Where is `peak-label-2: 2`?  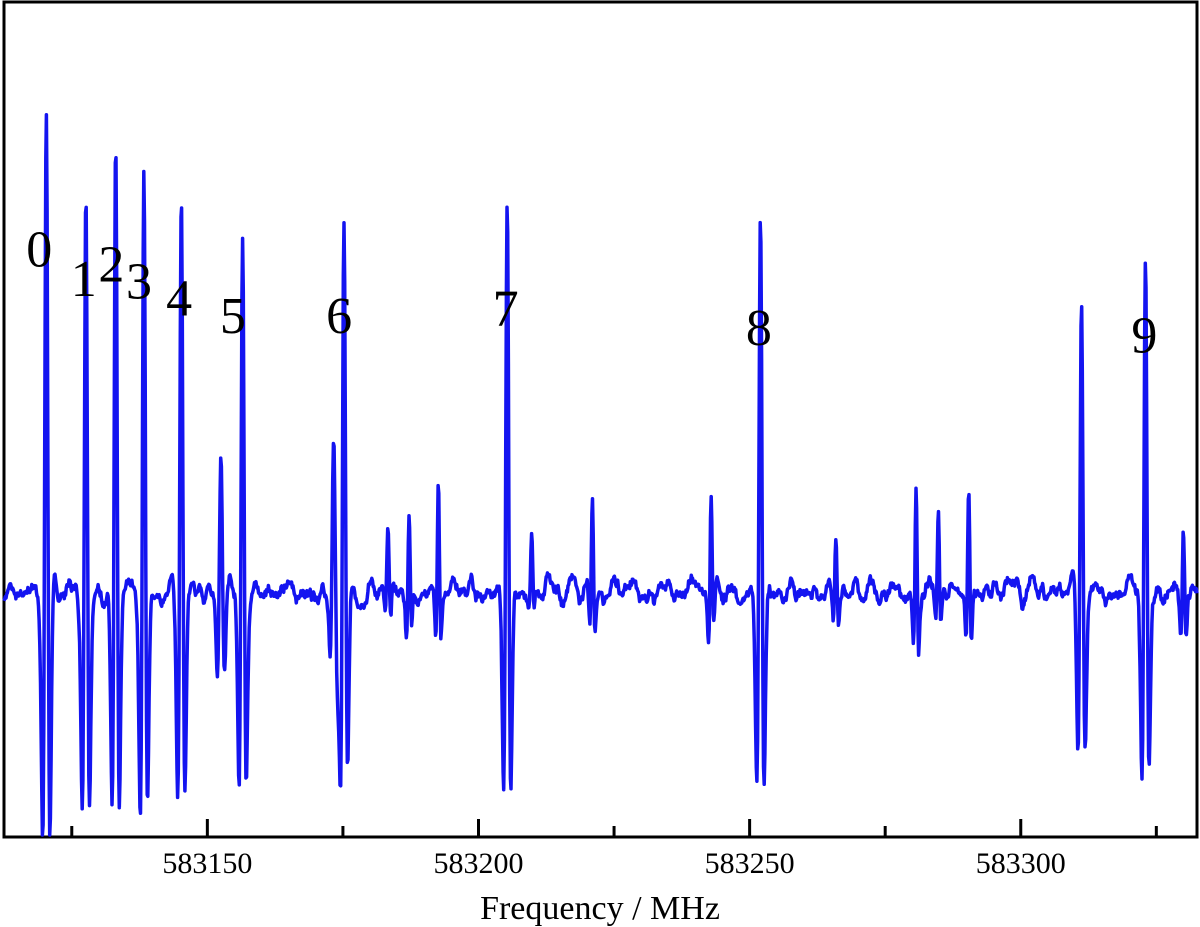
peak-label-2: 2 is located at coordinates (111, 264).